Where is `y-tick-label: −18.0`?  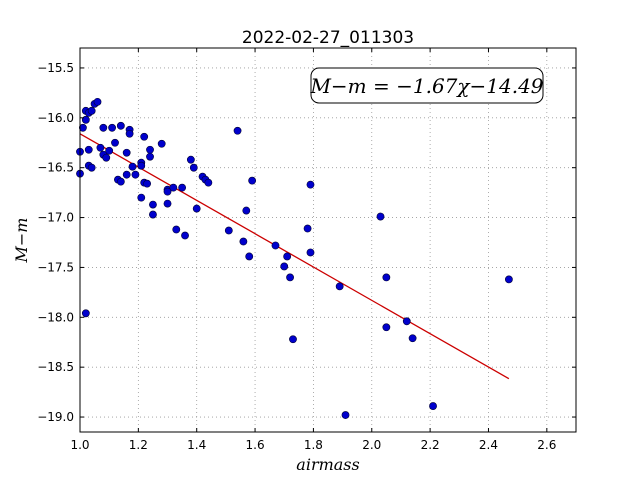
y-tick-label: −18.0 is located at coordinates (55, 317).